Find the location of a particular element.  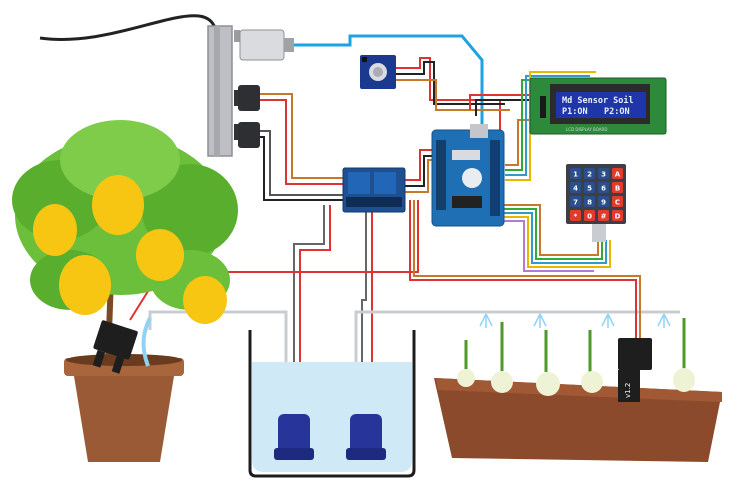

keypad-key-label: C is located at coordinates (617, 203).